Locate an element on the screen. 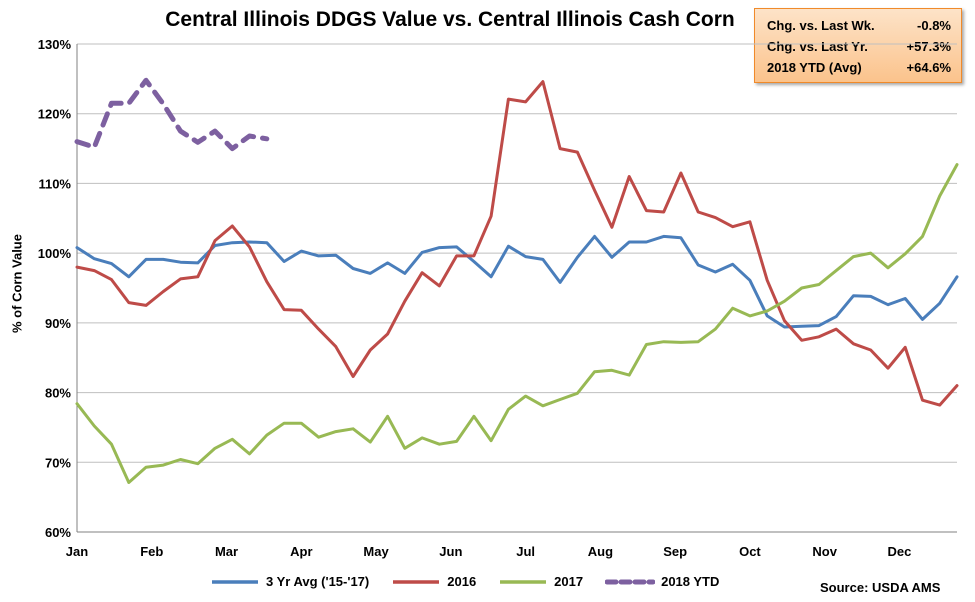 This screenshot has height=602, width=975. legend-item-2017: 2017 is located at coordinates (540, 581).